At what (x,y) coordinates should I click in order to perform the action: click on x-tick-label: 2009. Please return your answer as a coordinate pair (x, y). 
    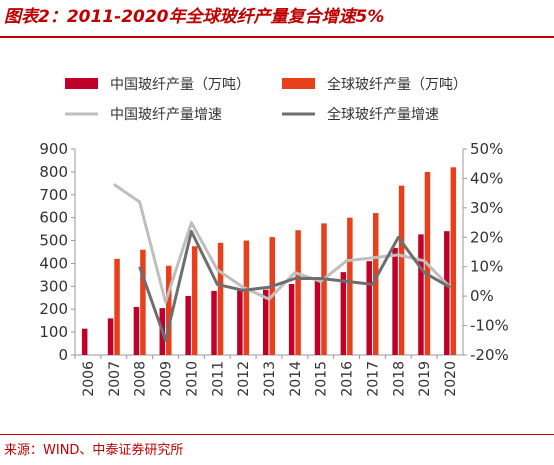
    Looking at the image, I should click on (167, 379).